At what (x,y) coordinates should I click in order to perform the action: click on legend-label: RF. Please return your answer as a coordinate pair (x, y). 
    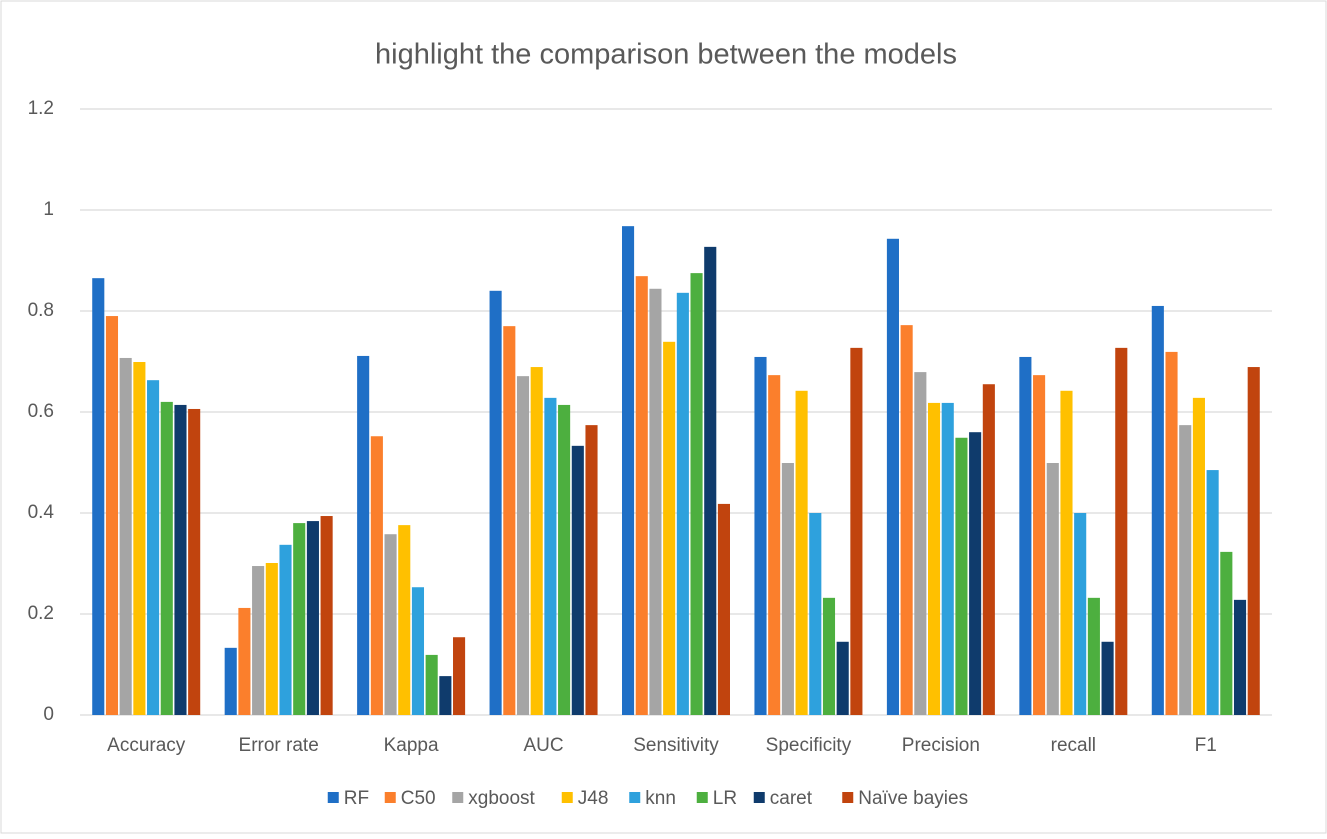
    Looking at the image, I should click on (356, 798).